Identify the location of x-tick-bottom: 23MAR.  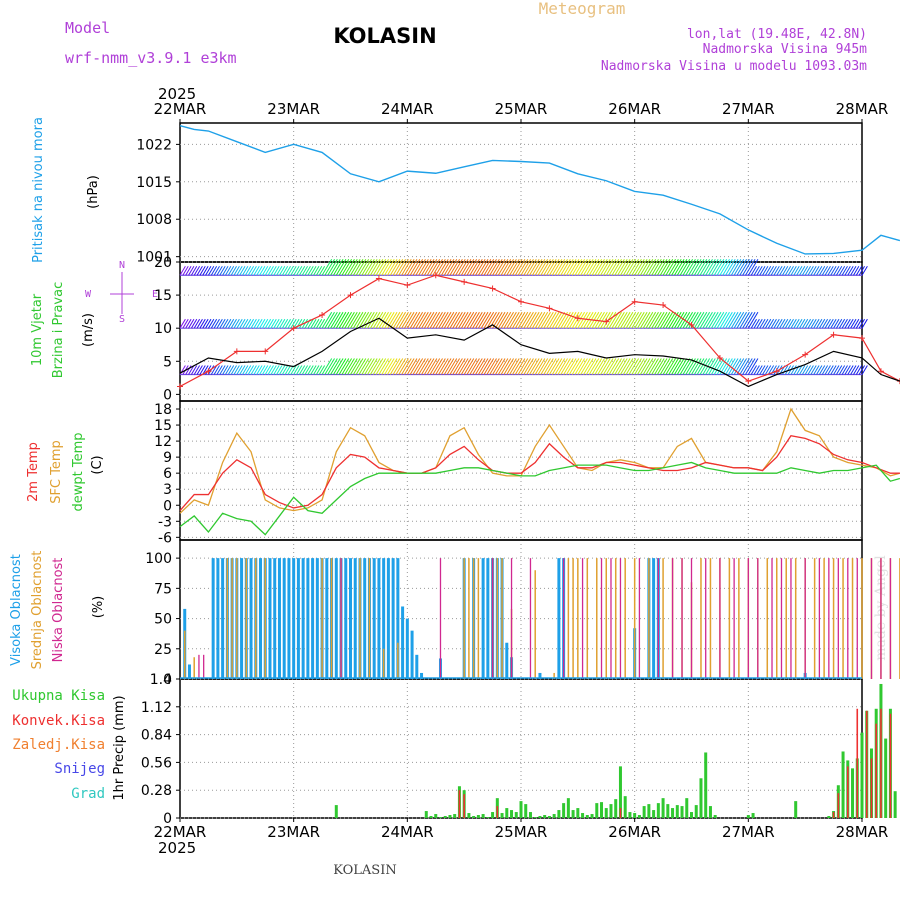
(293, 832).